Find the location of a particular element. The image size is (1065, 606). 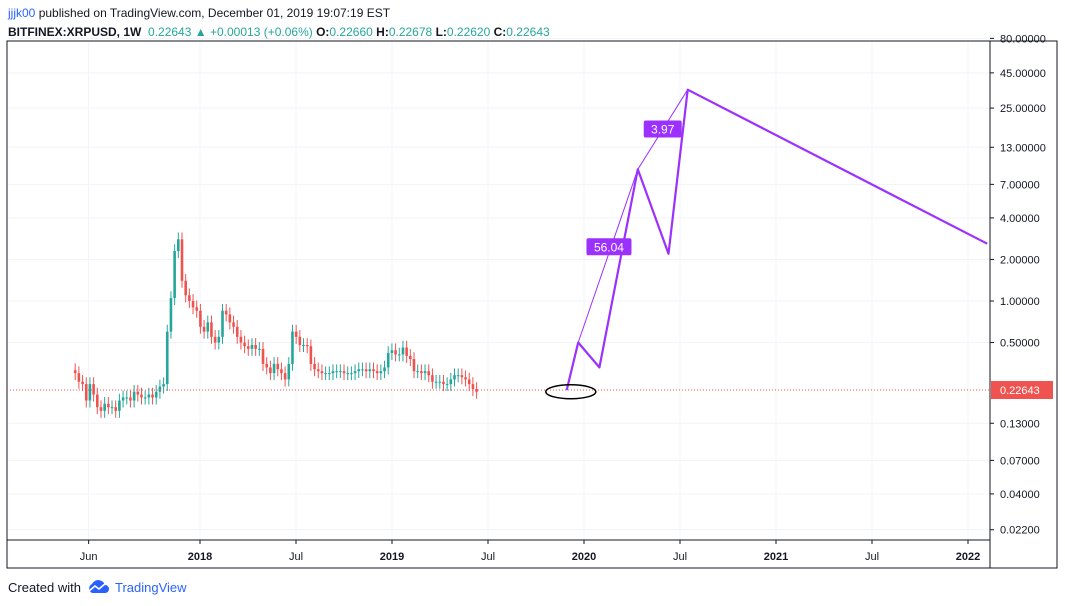

tradingview-cloud-icon is located at coordinates (98, 586).